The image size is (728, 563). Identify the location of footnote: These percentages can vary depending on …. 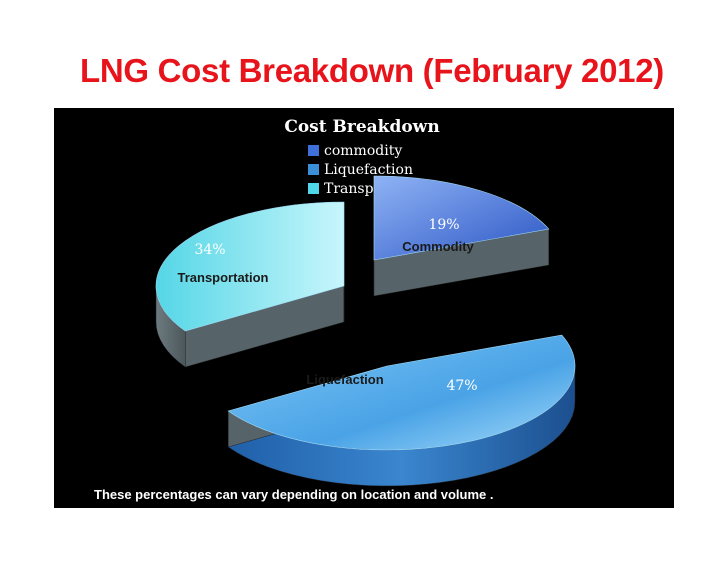
(294, 494).